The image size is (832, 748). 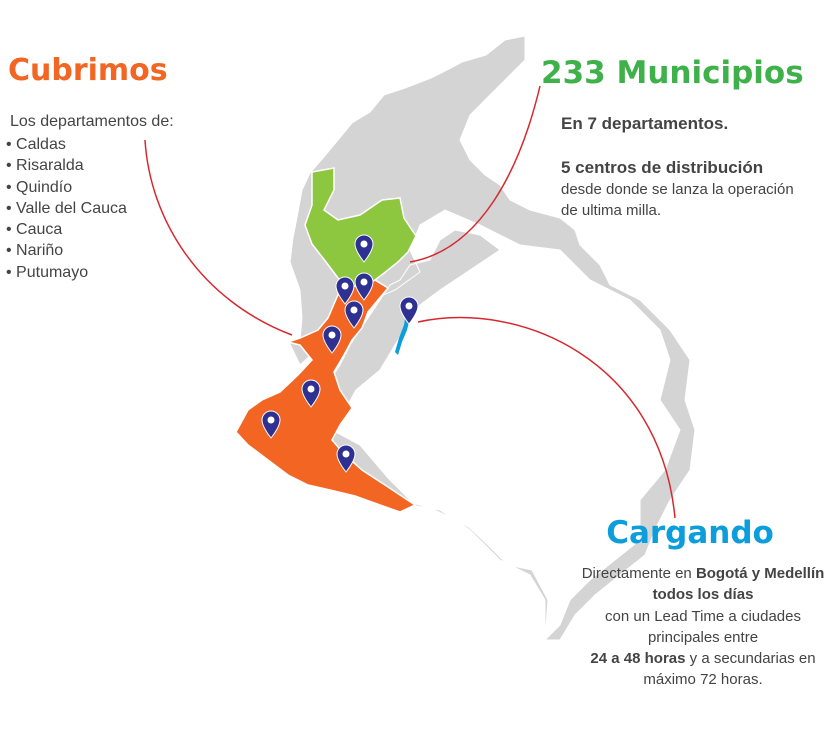 I want to click on coverage-title: Cubrimos, so click(x=88, y=70).